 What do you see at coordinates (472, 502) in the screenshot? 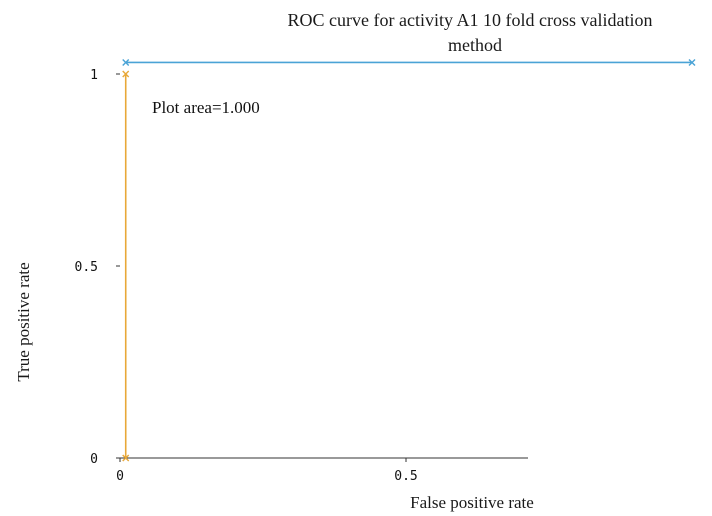
I see `x-axis-label: False positive rate` at bounding box center [472, 502].